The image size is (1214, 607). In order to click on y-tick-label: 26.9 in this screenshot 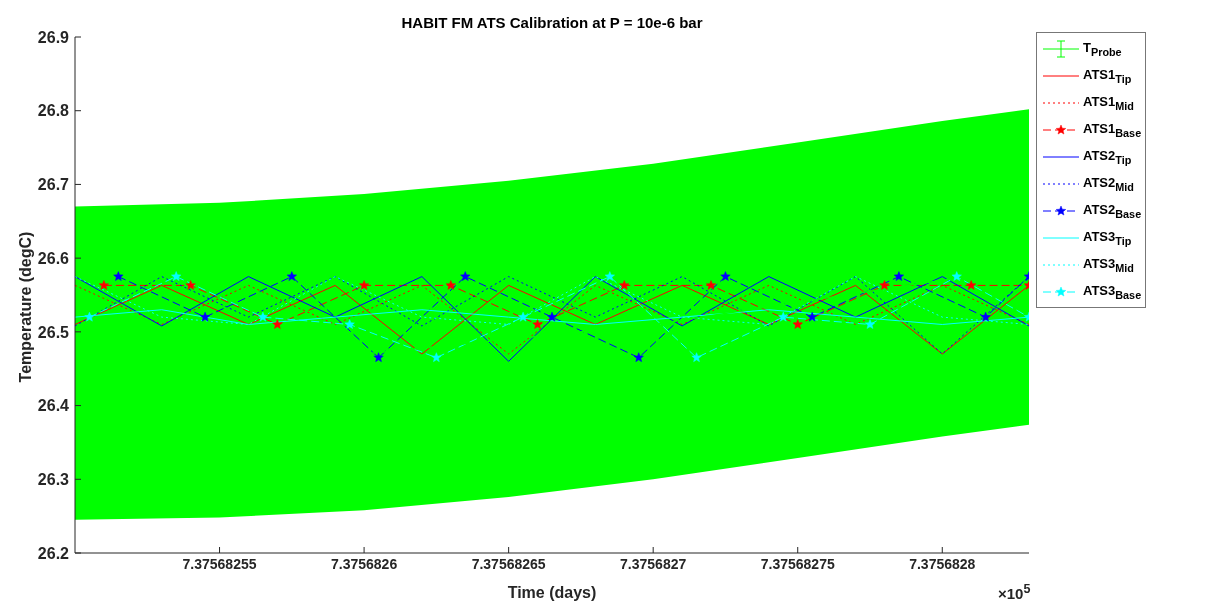, I will do `click(53, 37)`.